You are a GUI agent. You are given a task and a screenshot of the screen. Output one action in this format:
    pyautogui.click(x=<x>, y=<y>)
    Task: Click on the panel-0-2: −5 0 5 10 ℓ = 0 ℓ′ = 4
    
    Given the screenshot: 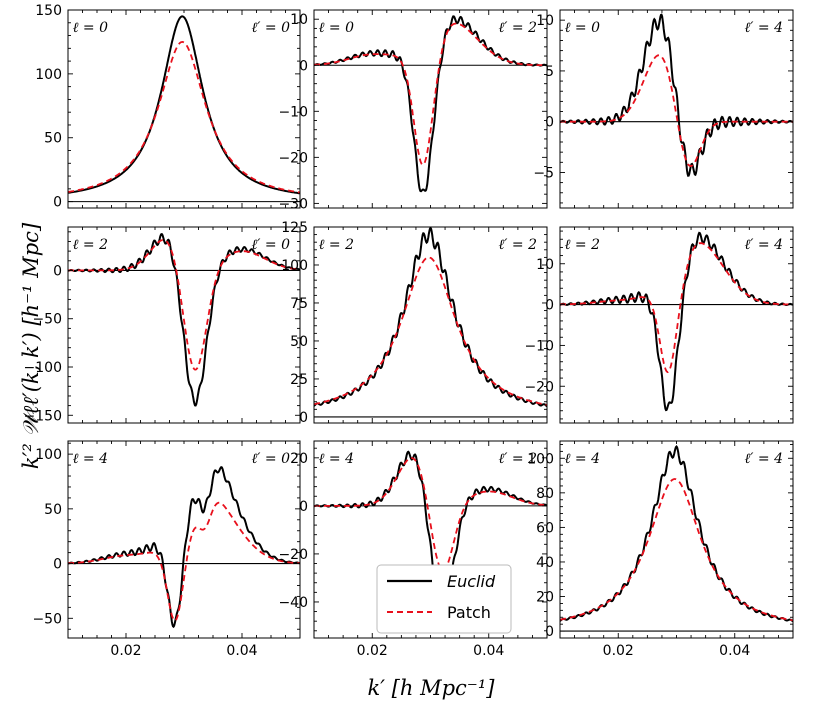 What is the action you would take?
    pyautogui.click(x=663, y=109)
    